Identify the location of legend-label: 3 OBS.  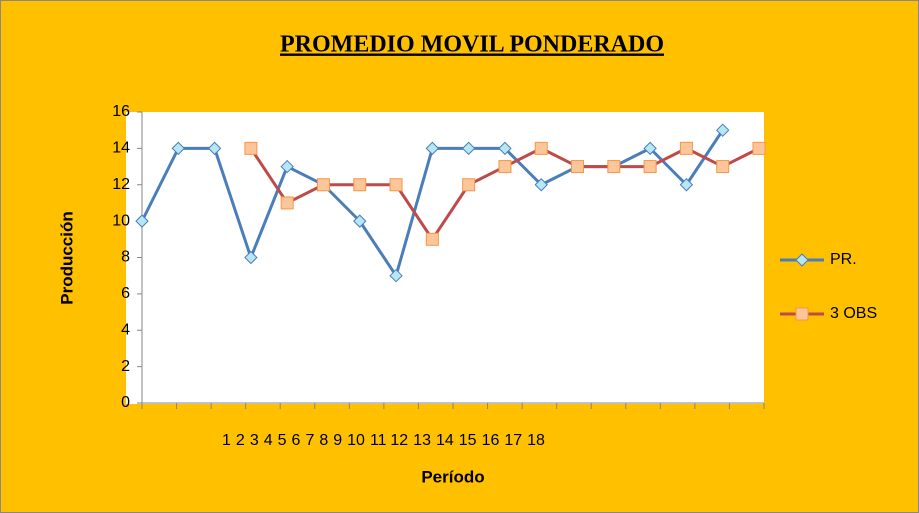
(853, 313).